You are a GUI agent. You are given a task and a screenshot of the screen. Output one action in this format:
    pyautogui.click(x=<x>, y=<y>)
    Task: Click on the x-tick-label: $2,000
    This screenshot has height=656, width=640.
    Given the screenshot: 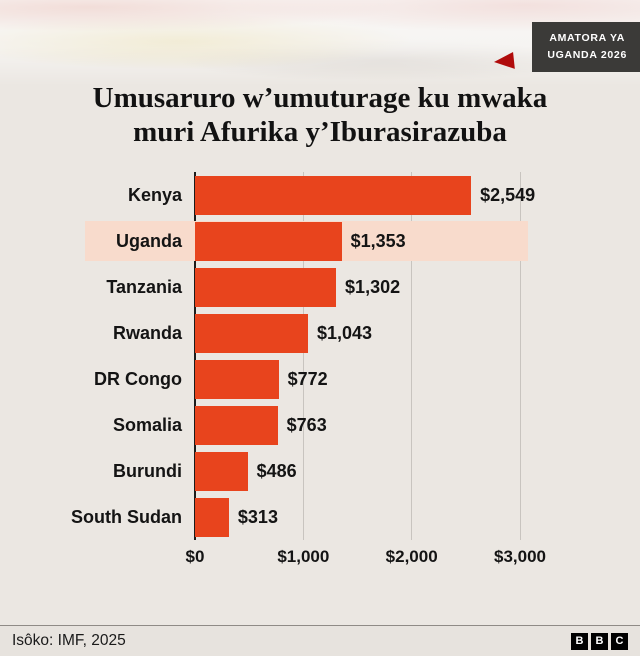 What is the action you would take?
    pyautogui.click(x=411, y=556)
    